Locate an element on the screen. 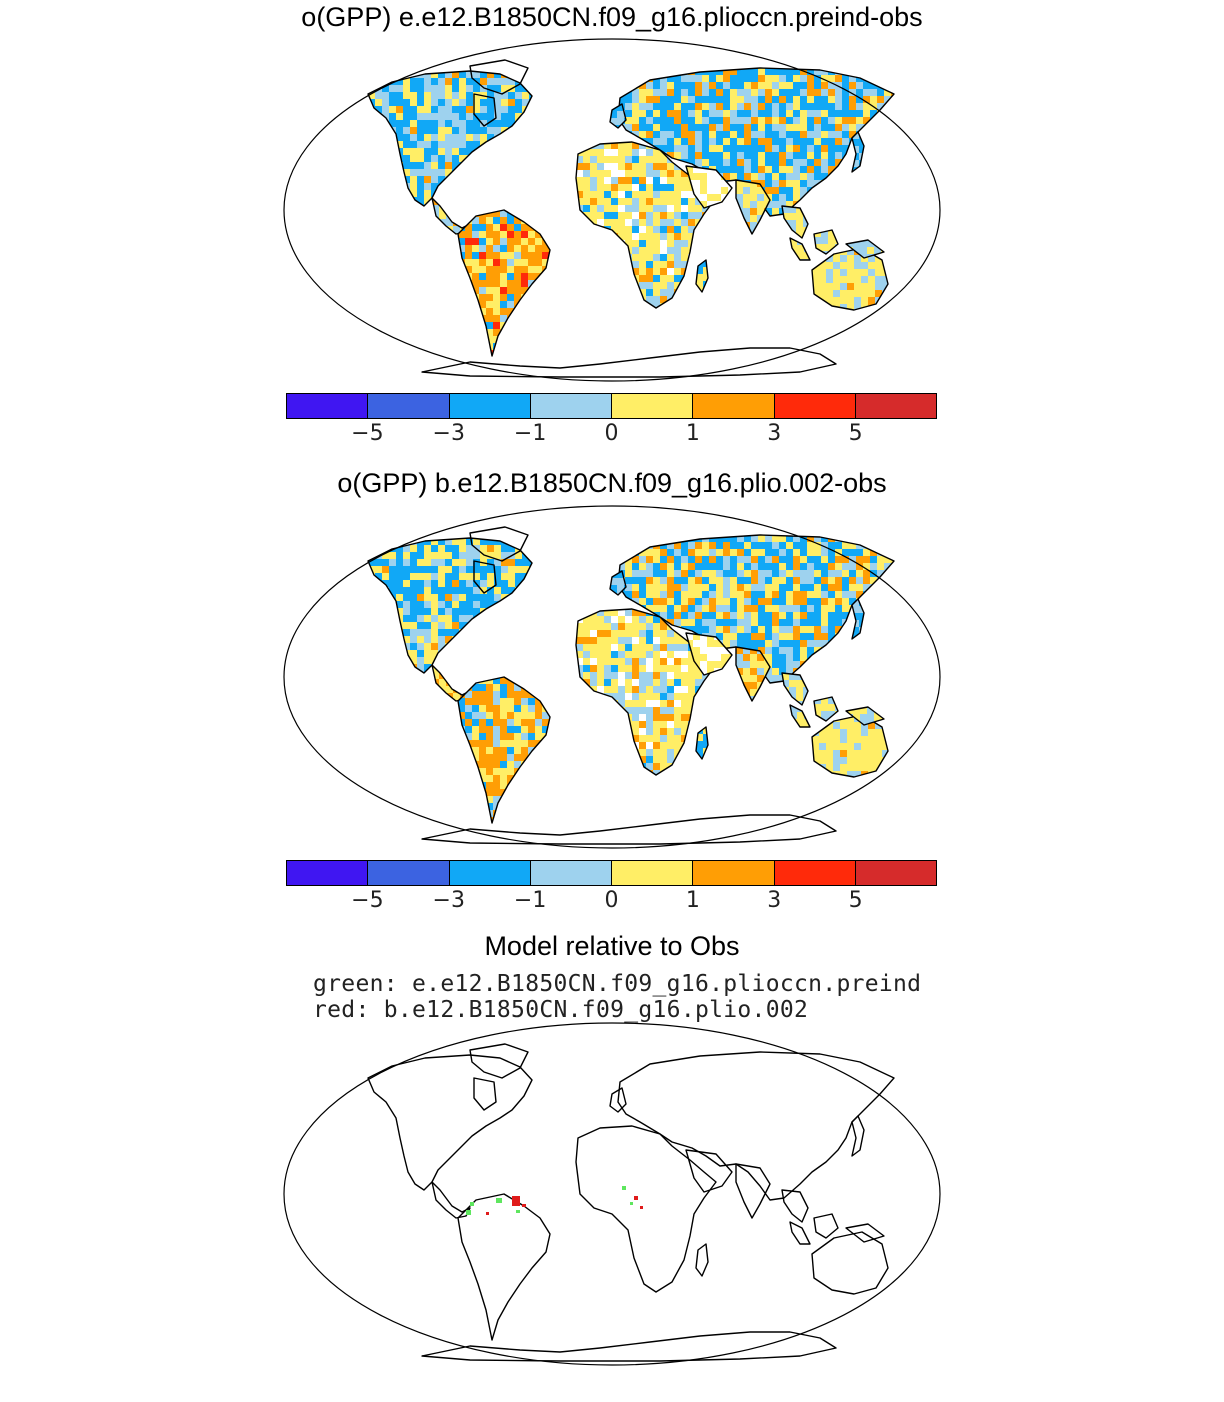 The image size is (1224, 1402). coastline-greenland is located at coordinates (499, 77).